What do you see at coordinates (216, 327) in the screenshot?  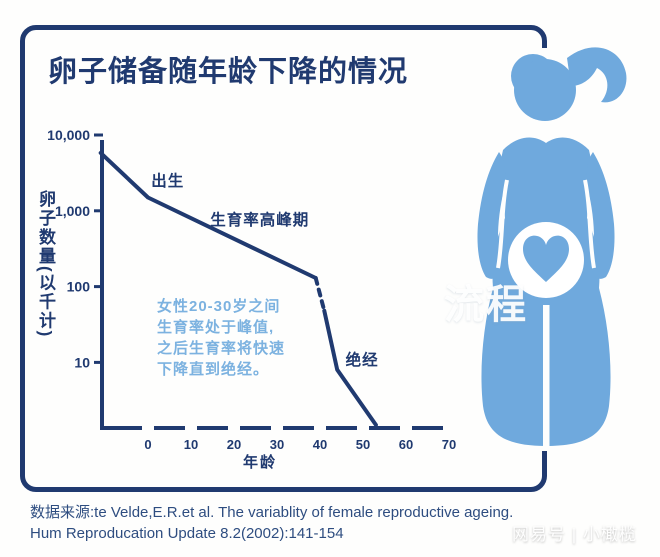 I see `note-line: 生育率处于峰值,` at bounding box center [216, 327].